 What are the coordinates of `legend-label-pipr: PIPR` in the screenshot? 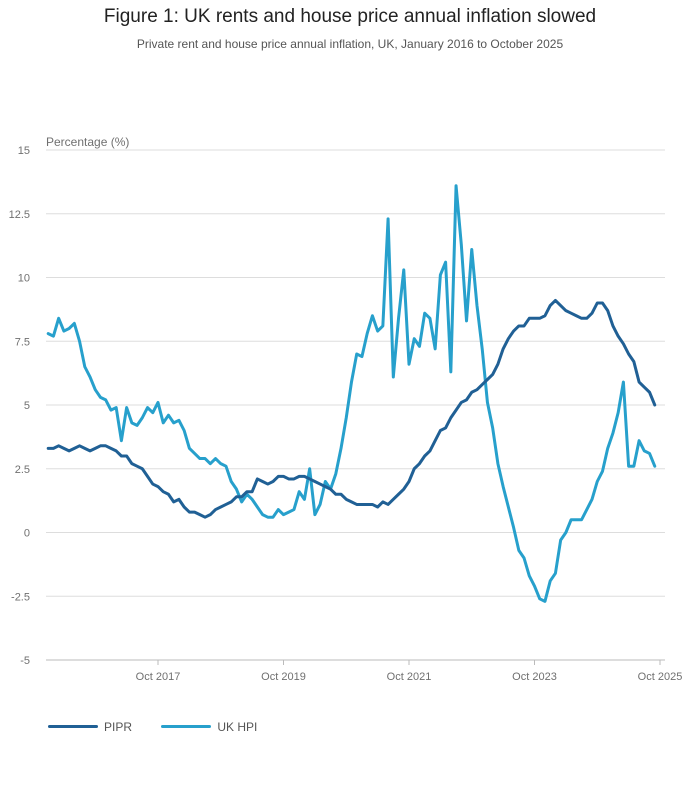 It's located at (118, 726).